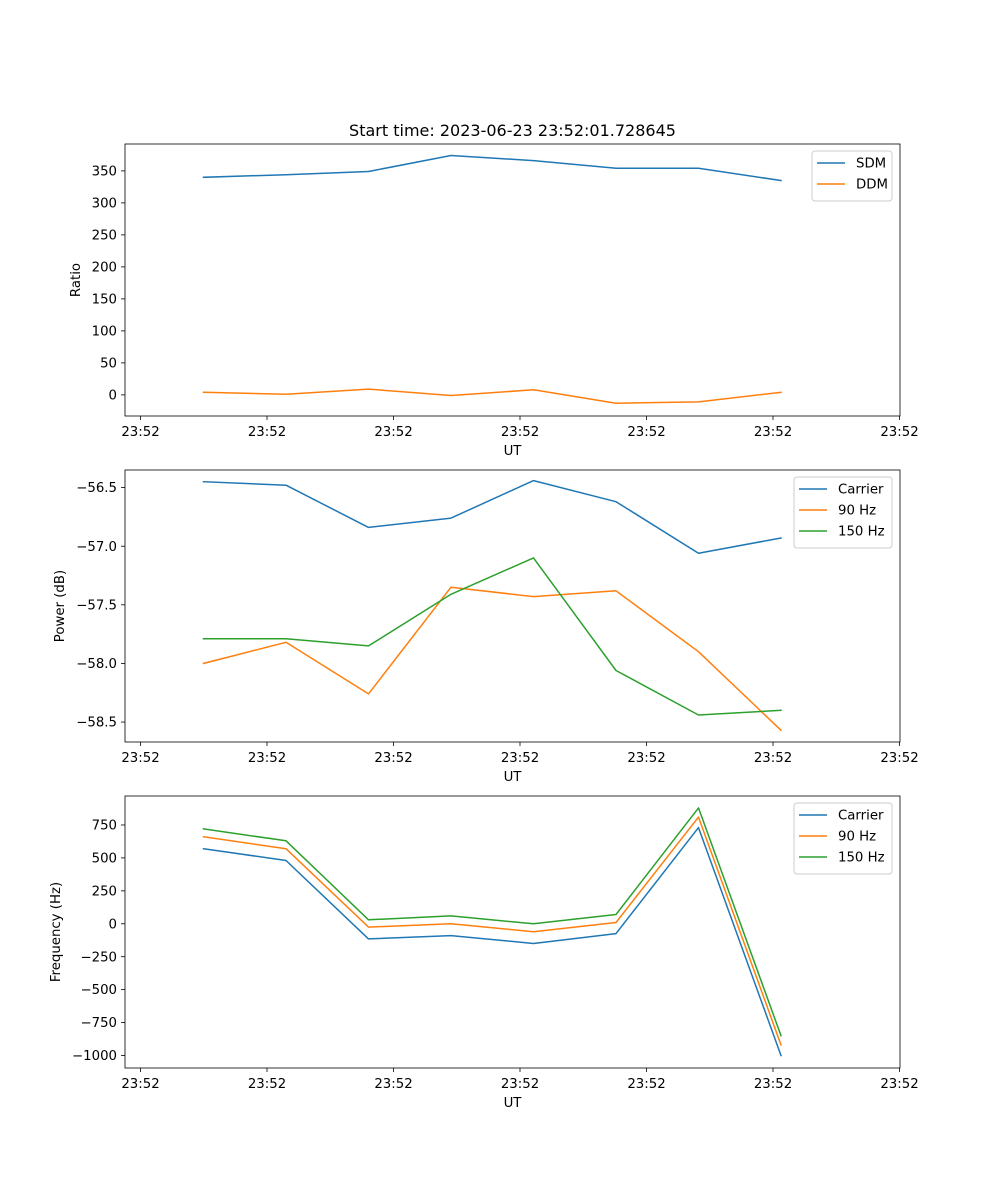 The height and width of the screenshot is (1200, 1000). What do you see at coordinates (492, 396) in the screenshot?
I see `series-line-ddm` at bounding box center [492, 396].